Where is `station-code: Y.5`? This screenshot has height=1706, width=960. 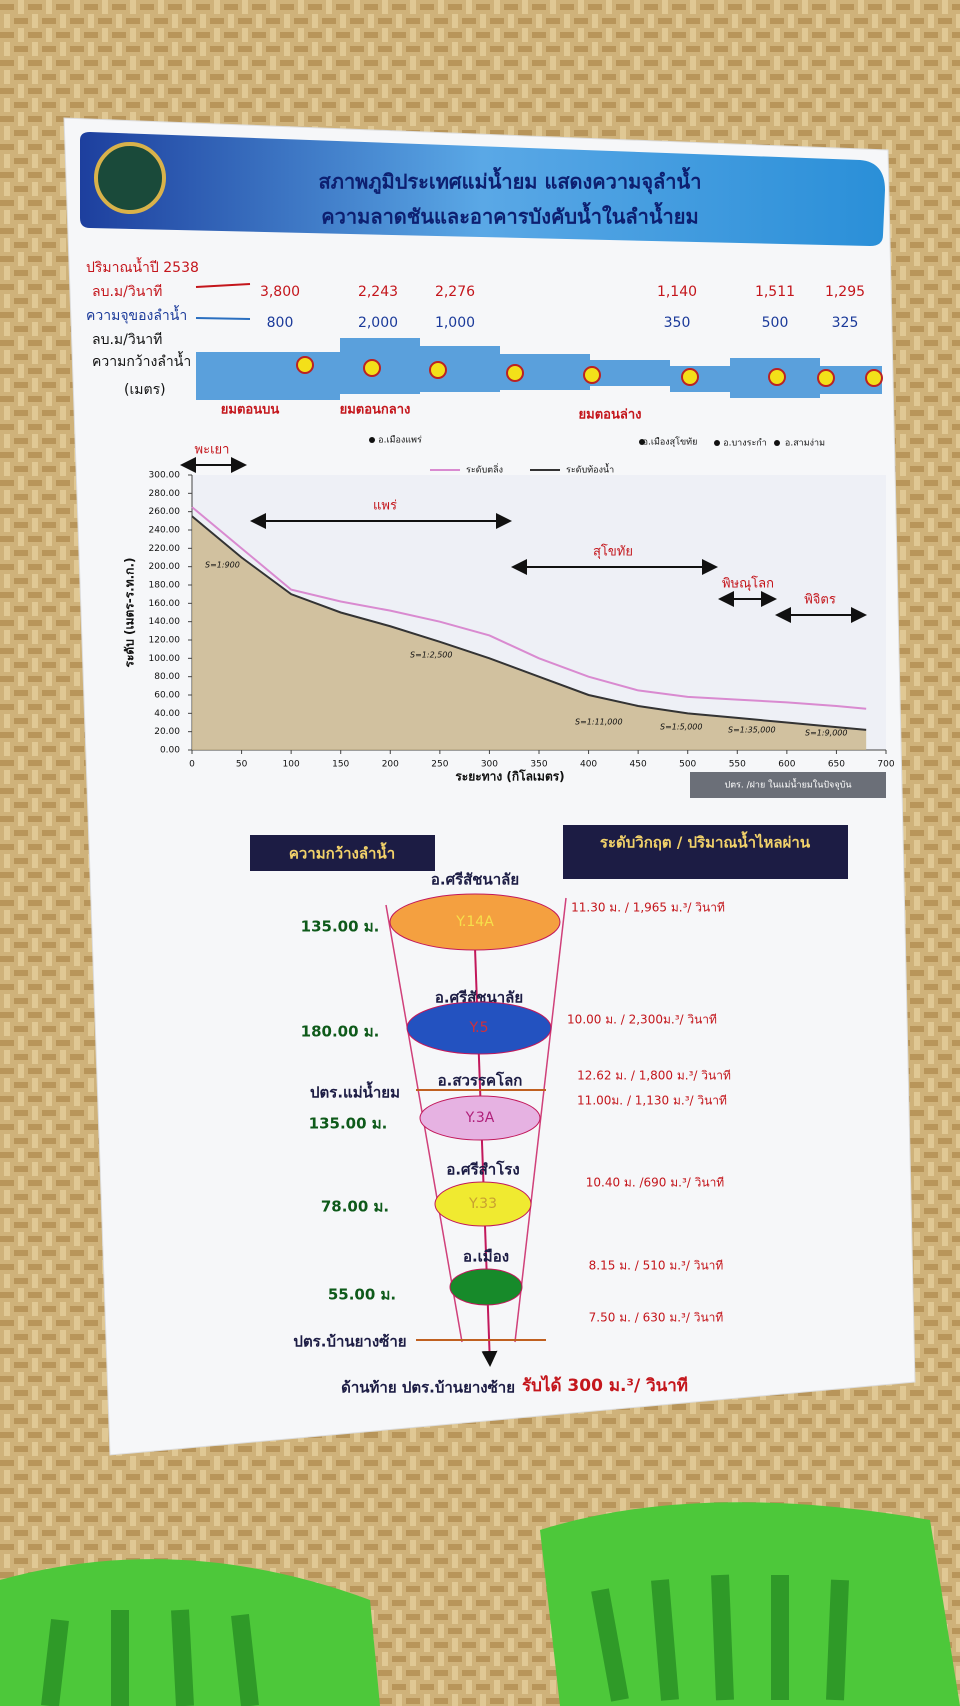
station-code: Y.5 is located at coordinates (478, 1028).